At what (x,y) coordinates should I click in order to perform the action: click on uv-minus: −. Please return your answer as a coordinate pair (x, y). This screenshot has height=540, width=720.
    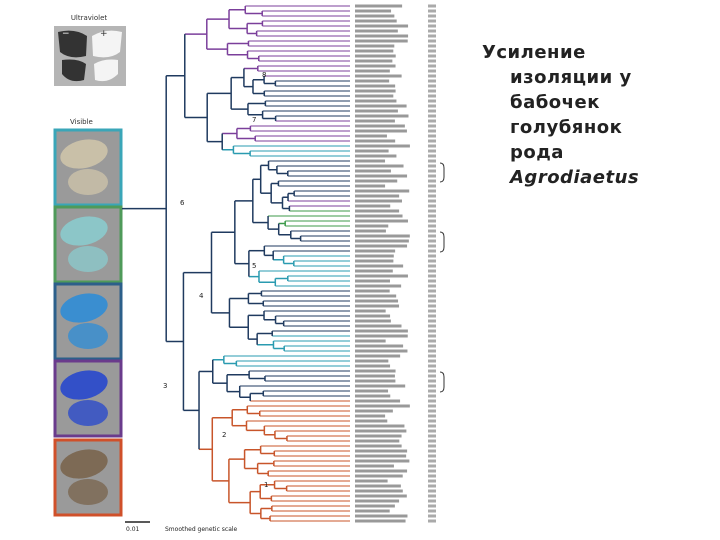
    Looking at the image, I should click on (66, 34).